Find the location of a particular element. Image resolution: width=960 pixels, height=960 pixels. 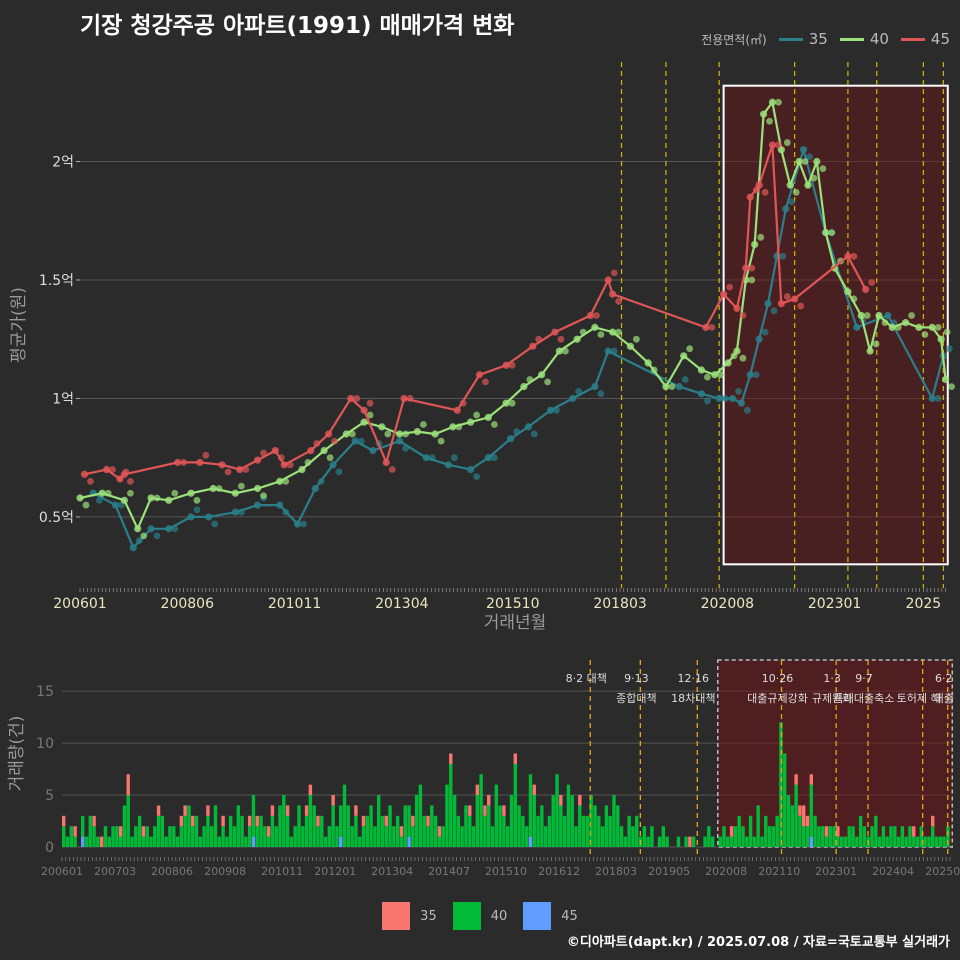

legend-item-40: 40 is located at coordinates (864, 39).